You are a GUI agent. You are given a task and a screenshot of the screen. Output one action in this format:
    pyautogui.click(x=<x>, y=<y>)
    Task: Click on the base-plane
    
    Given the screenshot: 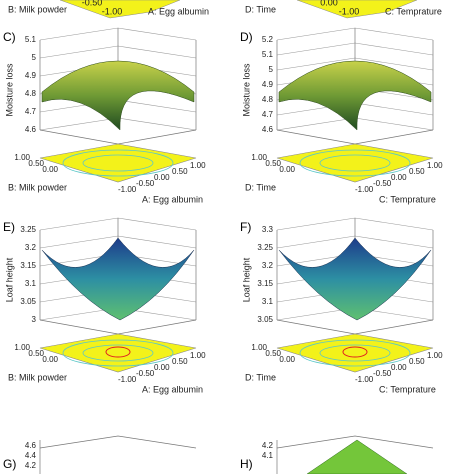 What is the action you would take?
    pyautogui.click(x=357, y=9)
    